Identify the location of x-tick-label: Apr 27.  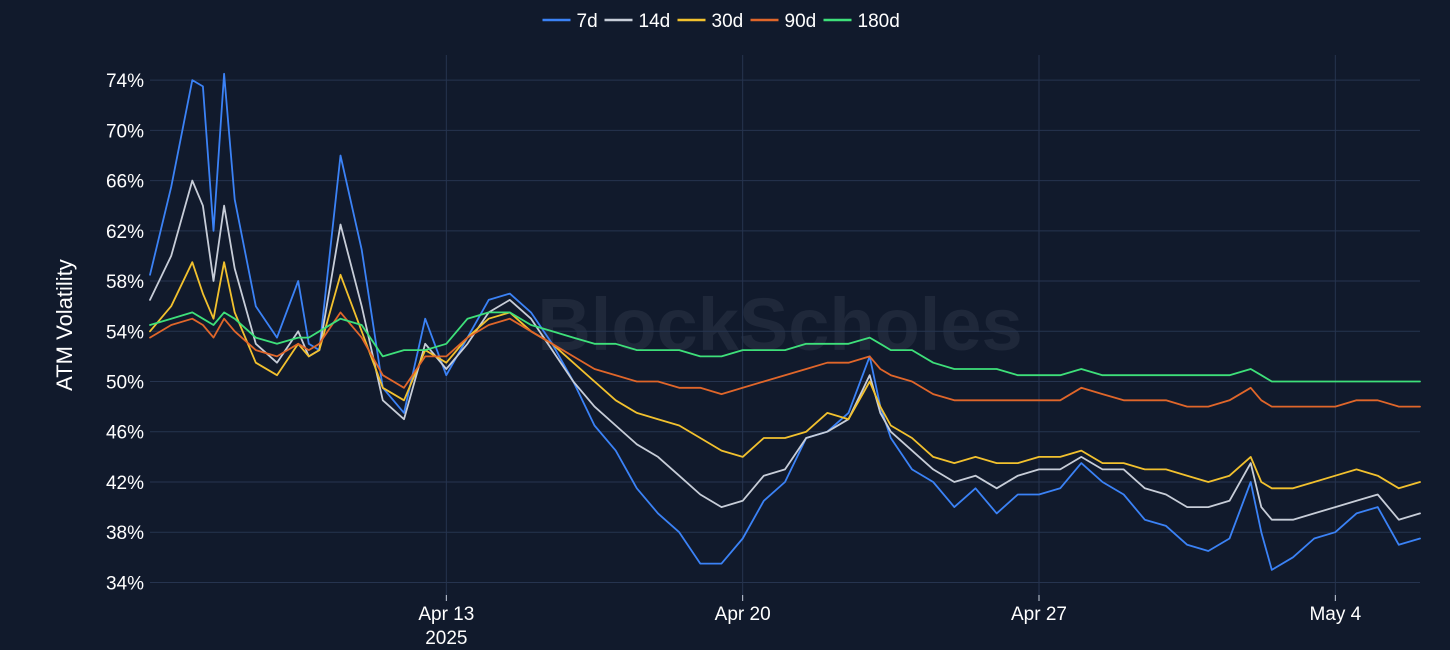
(1039, 614).